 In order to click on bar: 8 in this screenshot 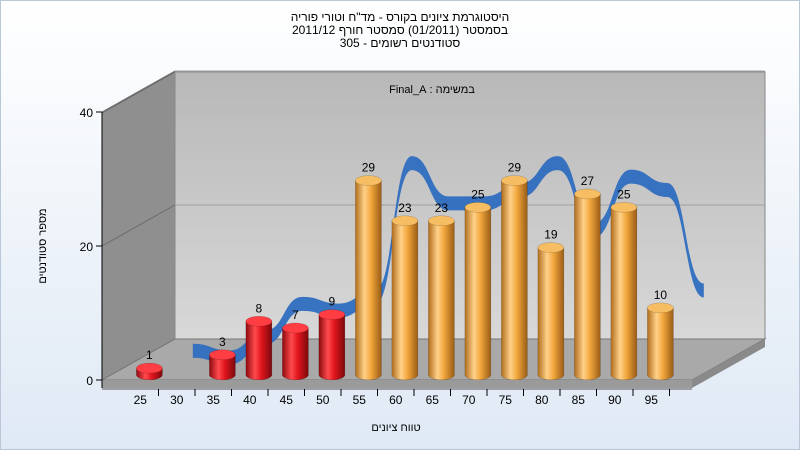, I will do `click(259, 341)`.